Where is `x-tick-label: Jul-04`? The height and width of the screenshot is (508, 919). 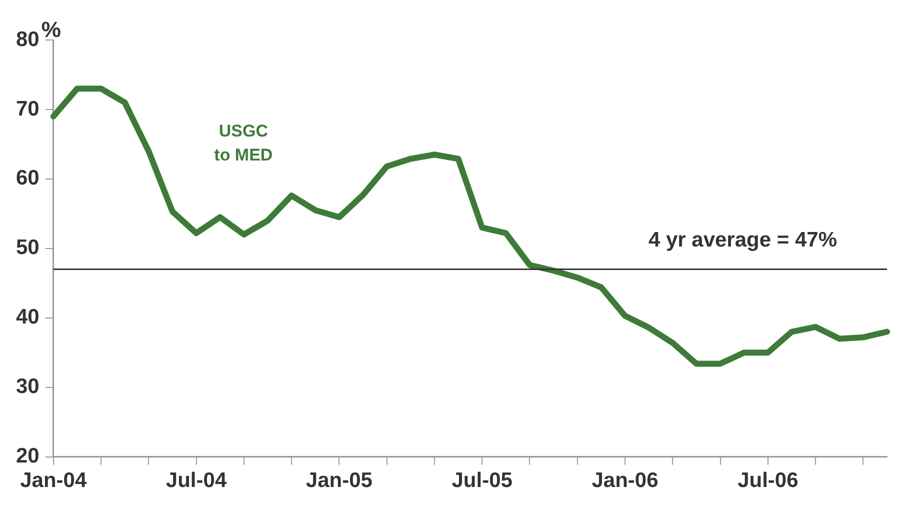
x-tick-label: Jul-04 is located at coordinates (196, 480).